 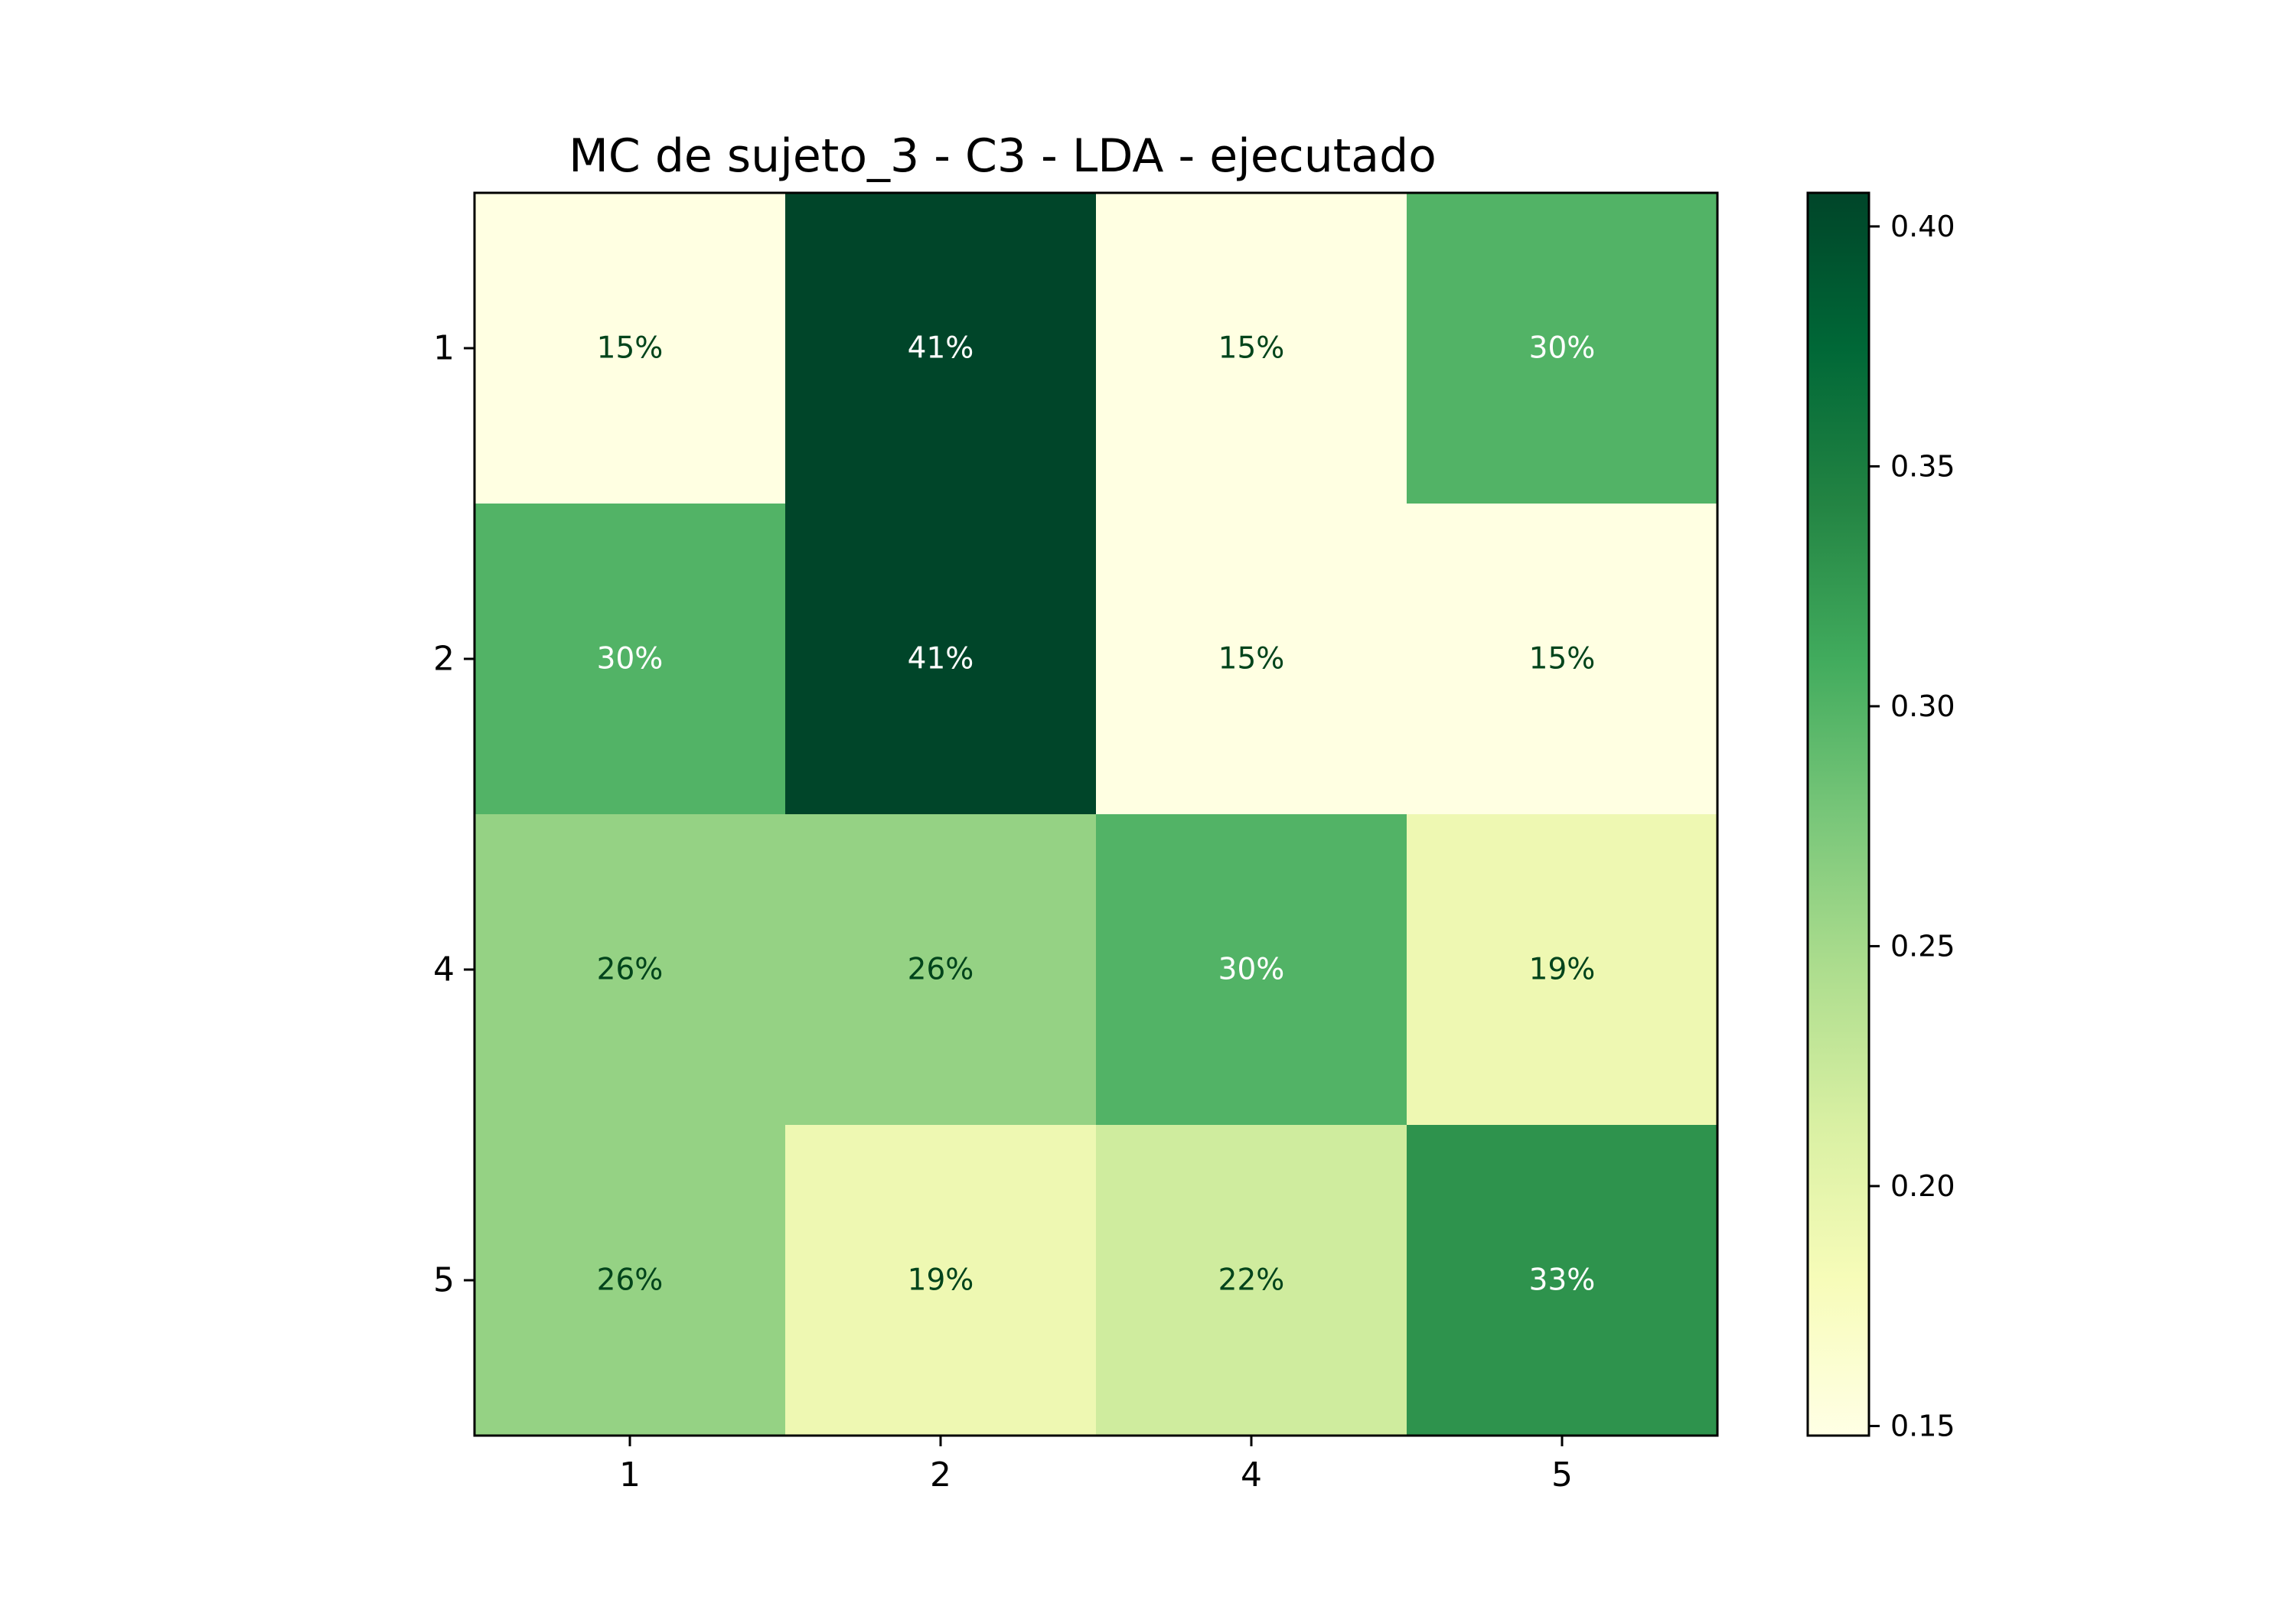 I want to click on colorbar, so click(x=1838, y=814).